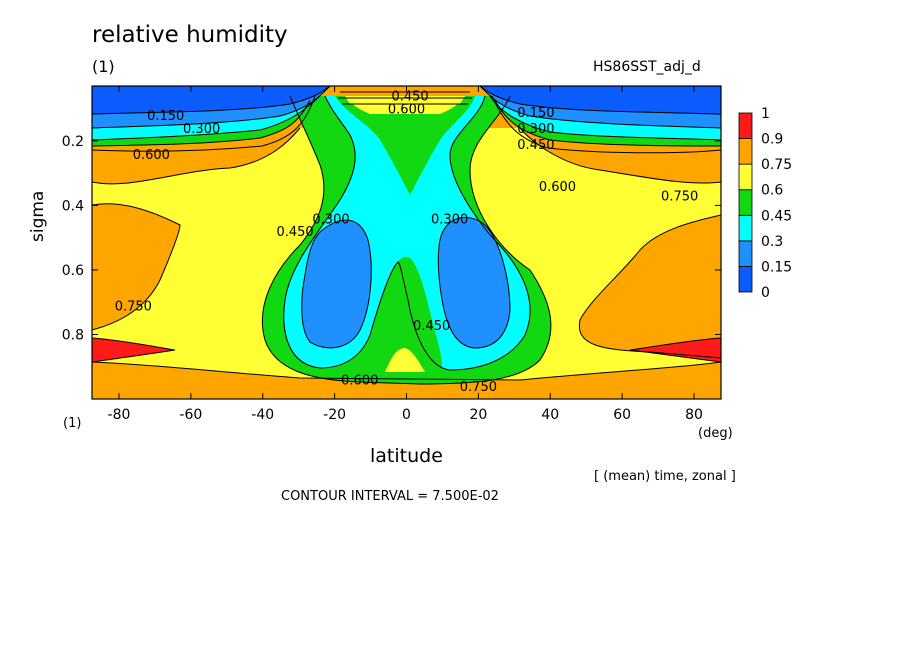  I want to click on x-tick-label: -60, so click(190, 415).